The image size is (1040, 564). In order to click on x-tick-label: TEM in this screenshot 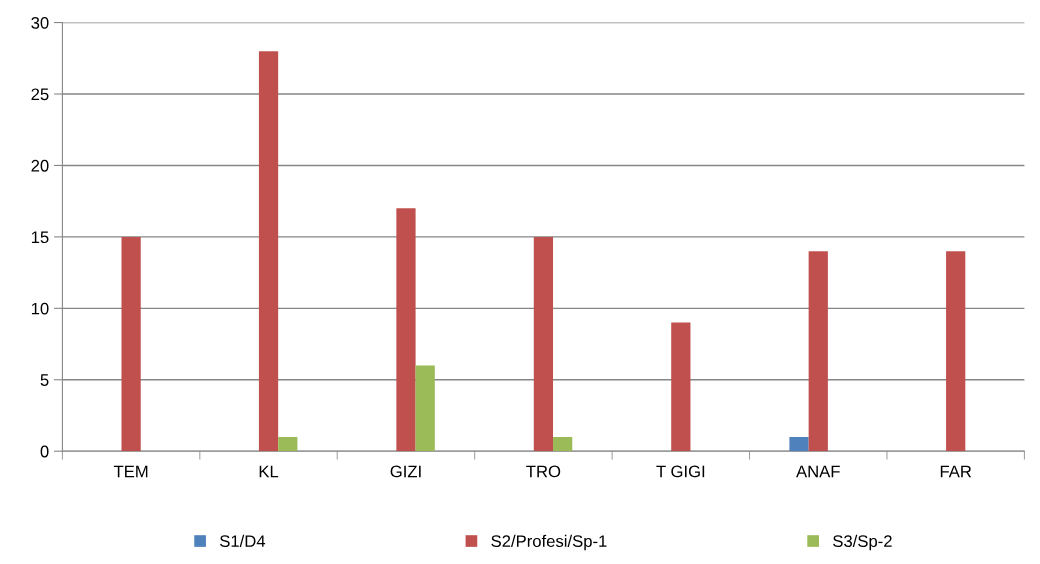, I will do `click(130, 471)`.